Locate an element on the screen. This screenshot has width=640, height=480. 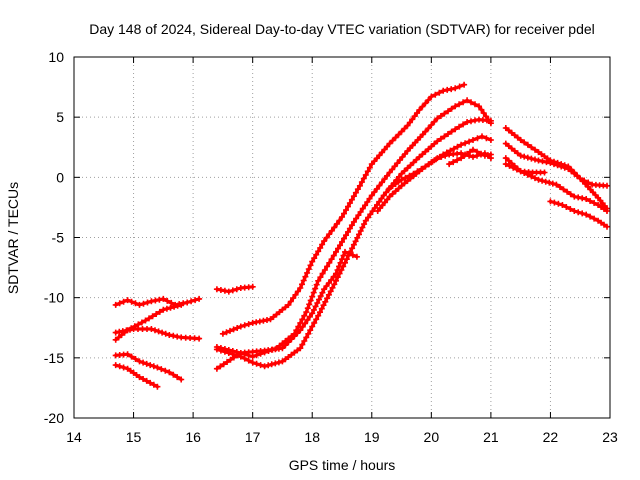
y-tick-label: -10 is located at coordinates (54, 298).